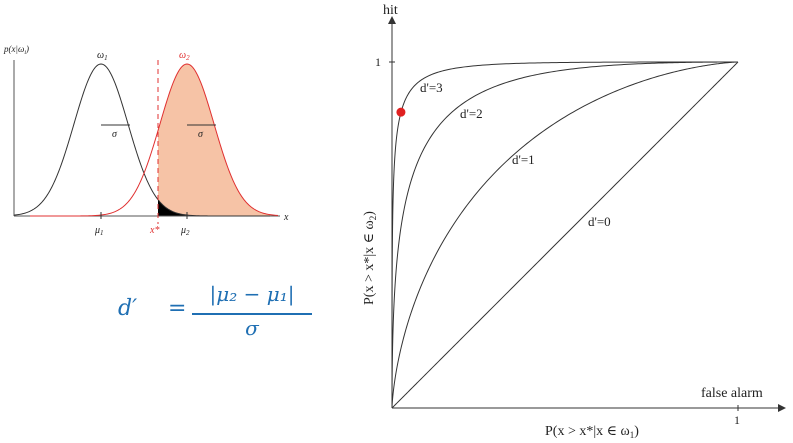 The image size is (793, 443). What do you see at coordinates (179, 207) in the screenshot?
I see `class1-tail-overlap-area` at bounding box center [179, 207].